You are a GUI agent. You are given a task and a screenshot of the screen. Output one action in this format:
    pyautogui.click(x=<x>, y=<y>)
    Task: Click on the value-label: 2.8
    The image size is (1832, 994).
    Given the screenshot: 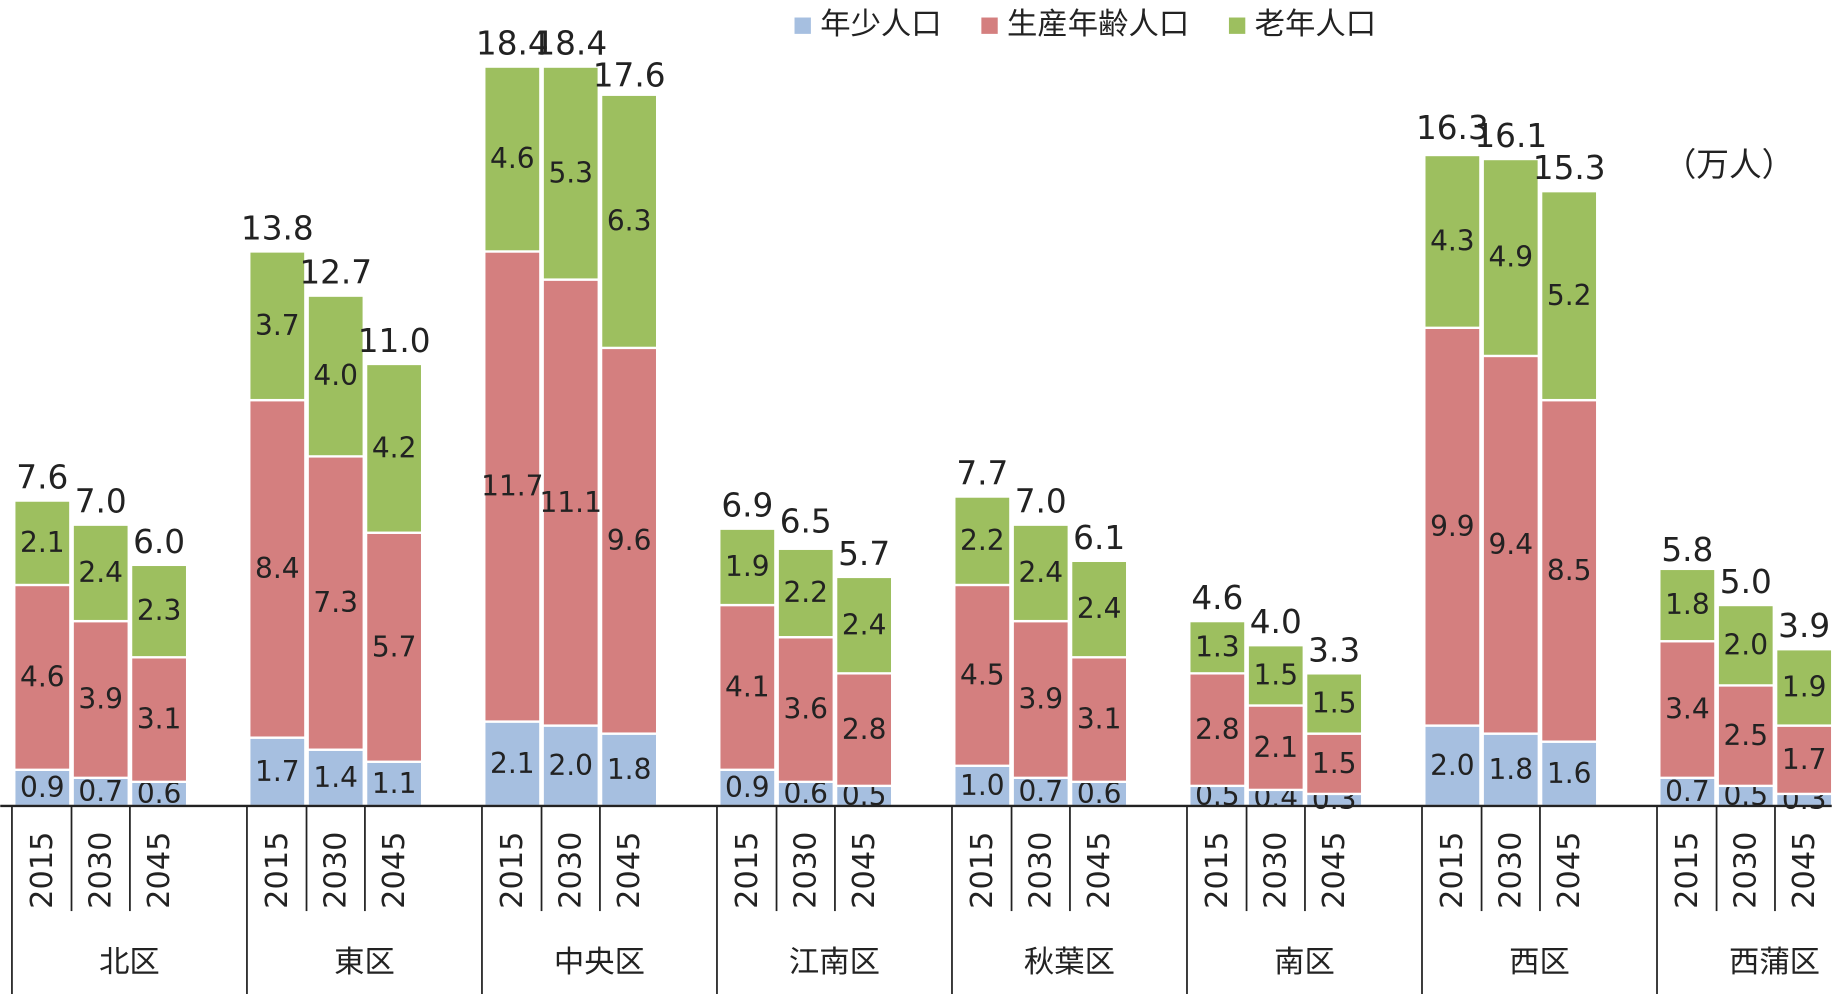 What is the action you would take?
    pyautogui.click(x=864, y=729)
    